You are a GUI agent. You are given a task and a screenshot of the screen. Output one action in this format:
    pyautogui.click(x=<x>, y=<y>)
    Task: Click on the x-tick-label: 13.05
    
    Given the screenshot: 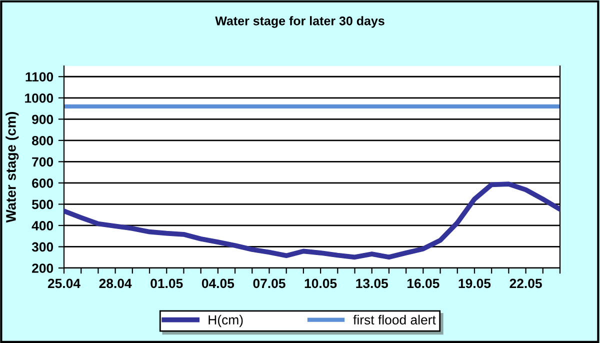 What is the action you would take?
    pyautogui.click(x=372, y=283)
    